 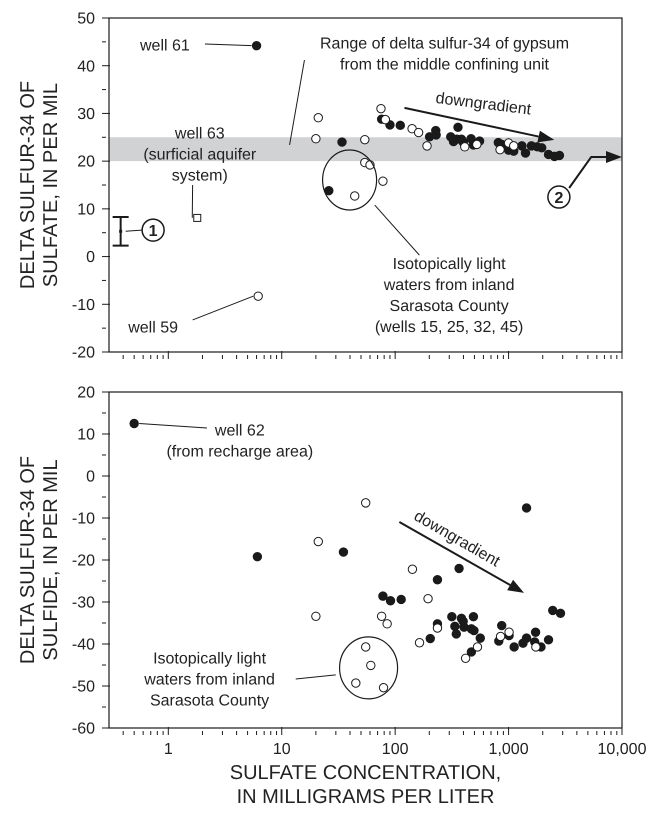 What do you see at coordinates (209, 680) in the screenshot?
I see `annotation: Isotopically light waters from inland Sarasota County` at bounding box center [209, 680].